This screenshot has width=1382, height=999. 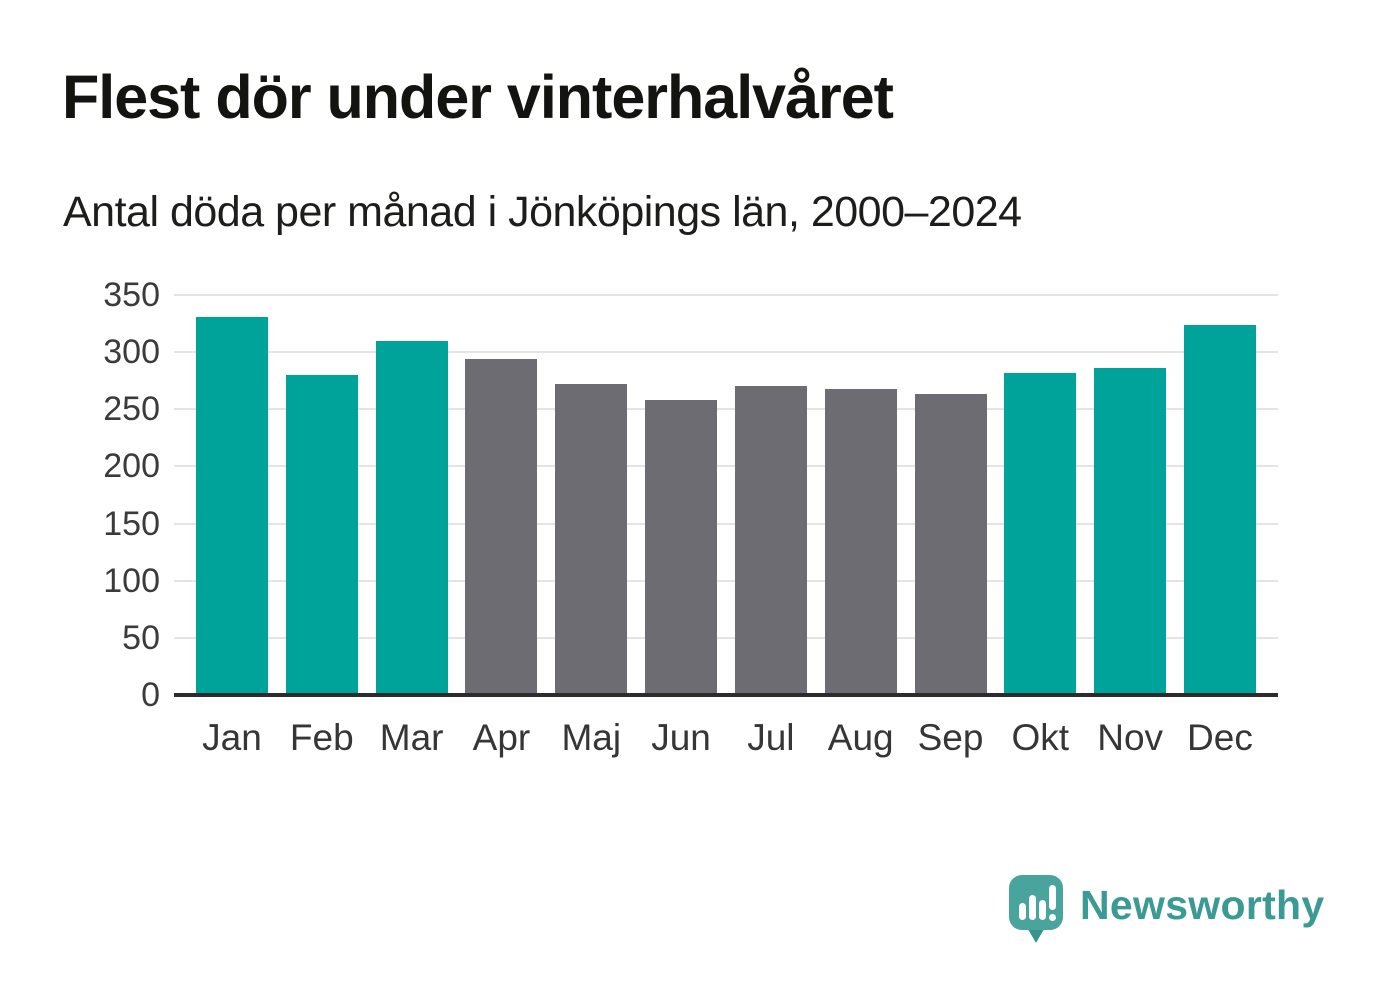 What do you see at coordinates (1036, 909) in the screenshot?
I see `newsworthy-logo-icon` at bounding box center [1036, 909].